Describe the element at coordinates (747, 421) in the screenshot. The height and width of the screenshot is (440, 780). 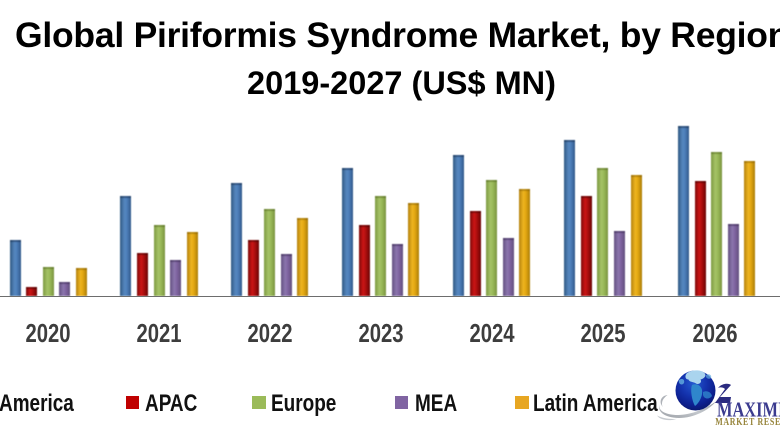
I see `svg-text: MARKET RESE` at that location.